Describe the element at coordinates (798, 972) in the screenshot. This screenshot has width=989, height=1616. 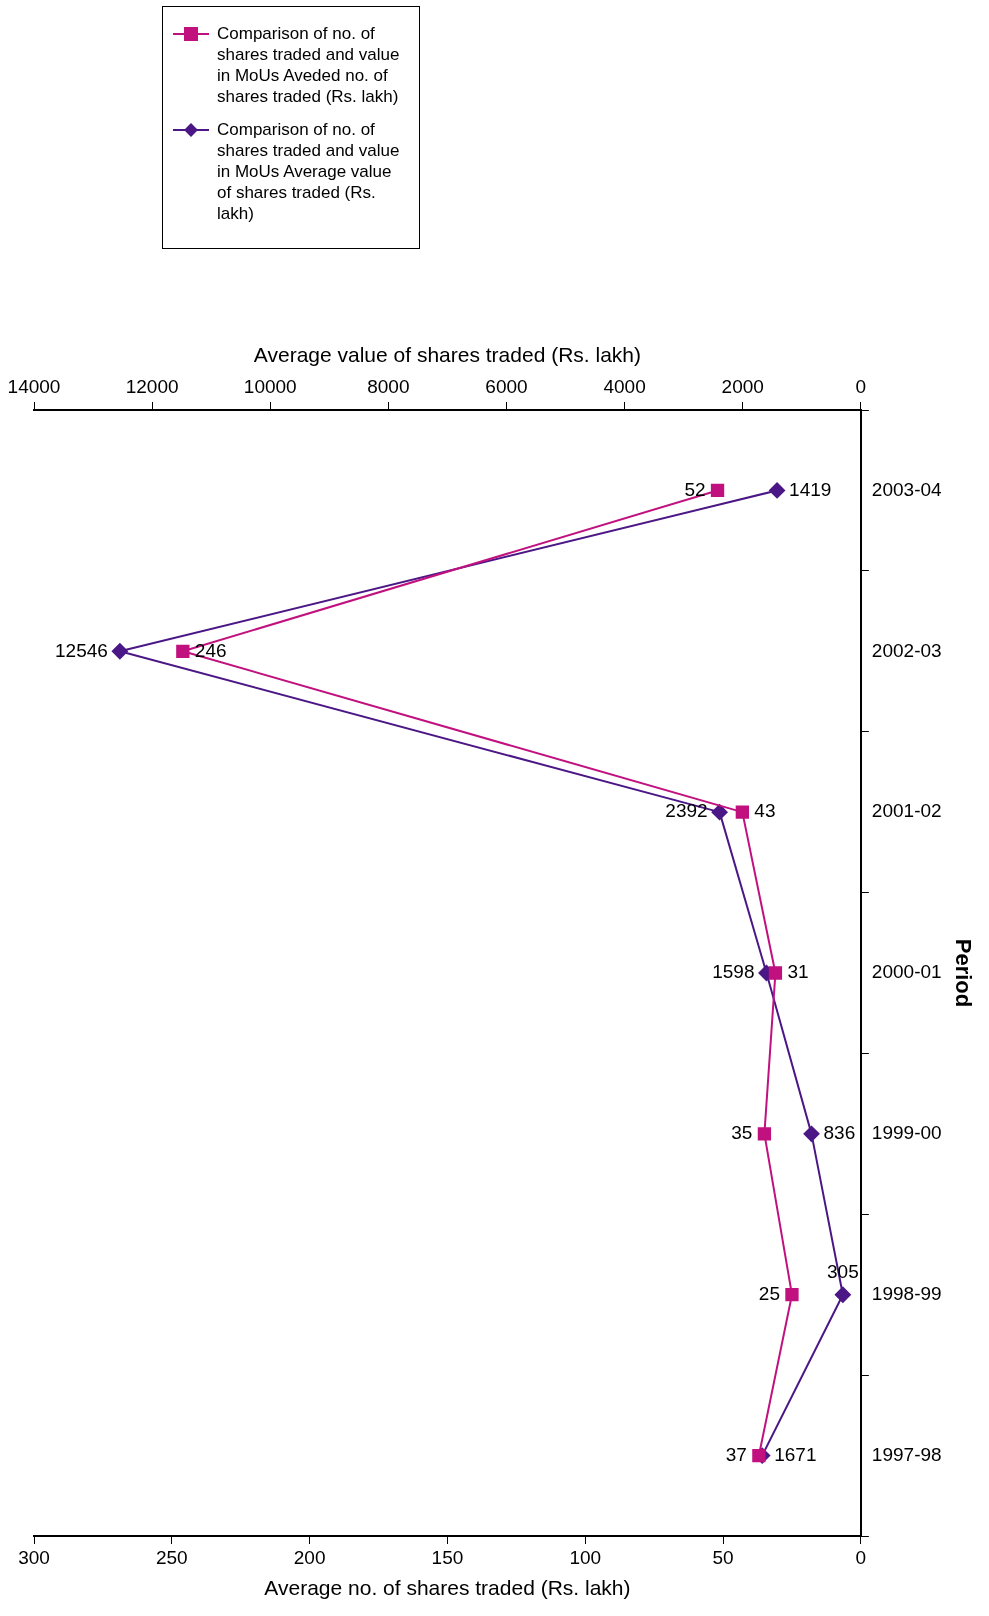
I see `data-label: 31` at that location.